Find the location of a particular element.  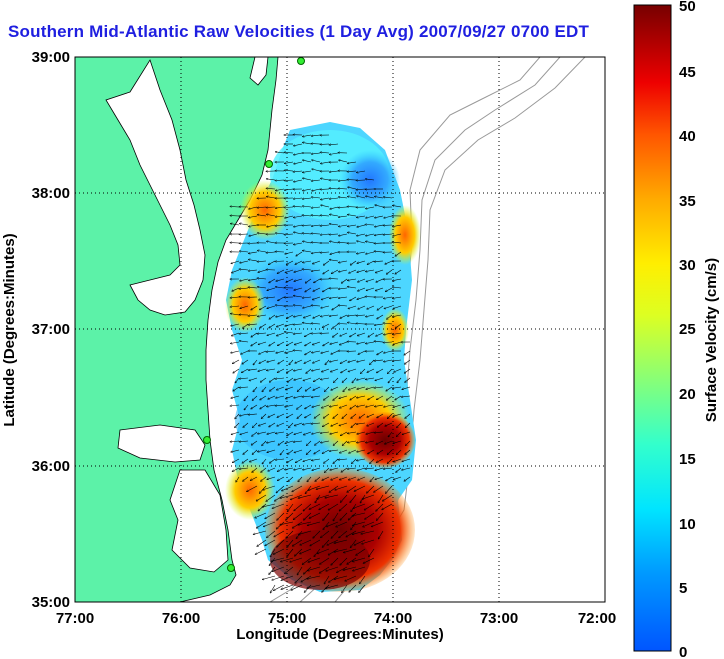

station-marker is located at coordinates (301, 61).